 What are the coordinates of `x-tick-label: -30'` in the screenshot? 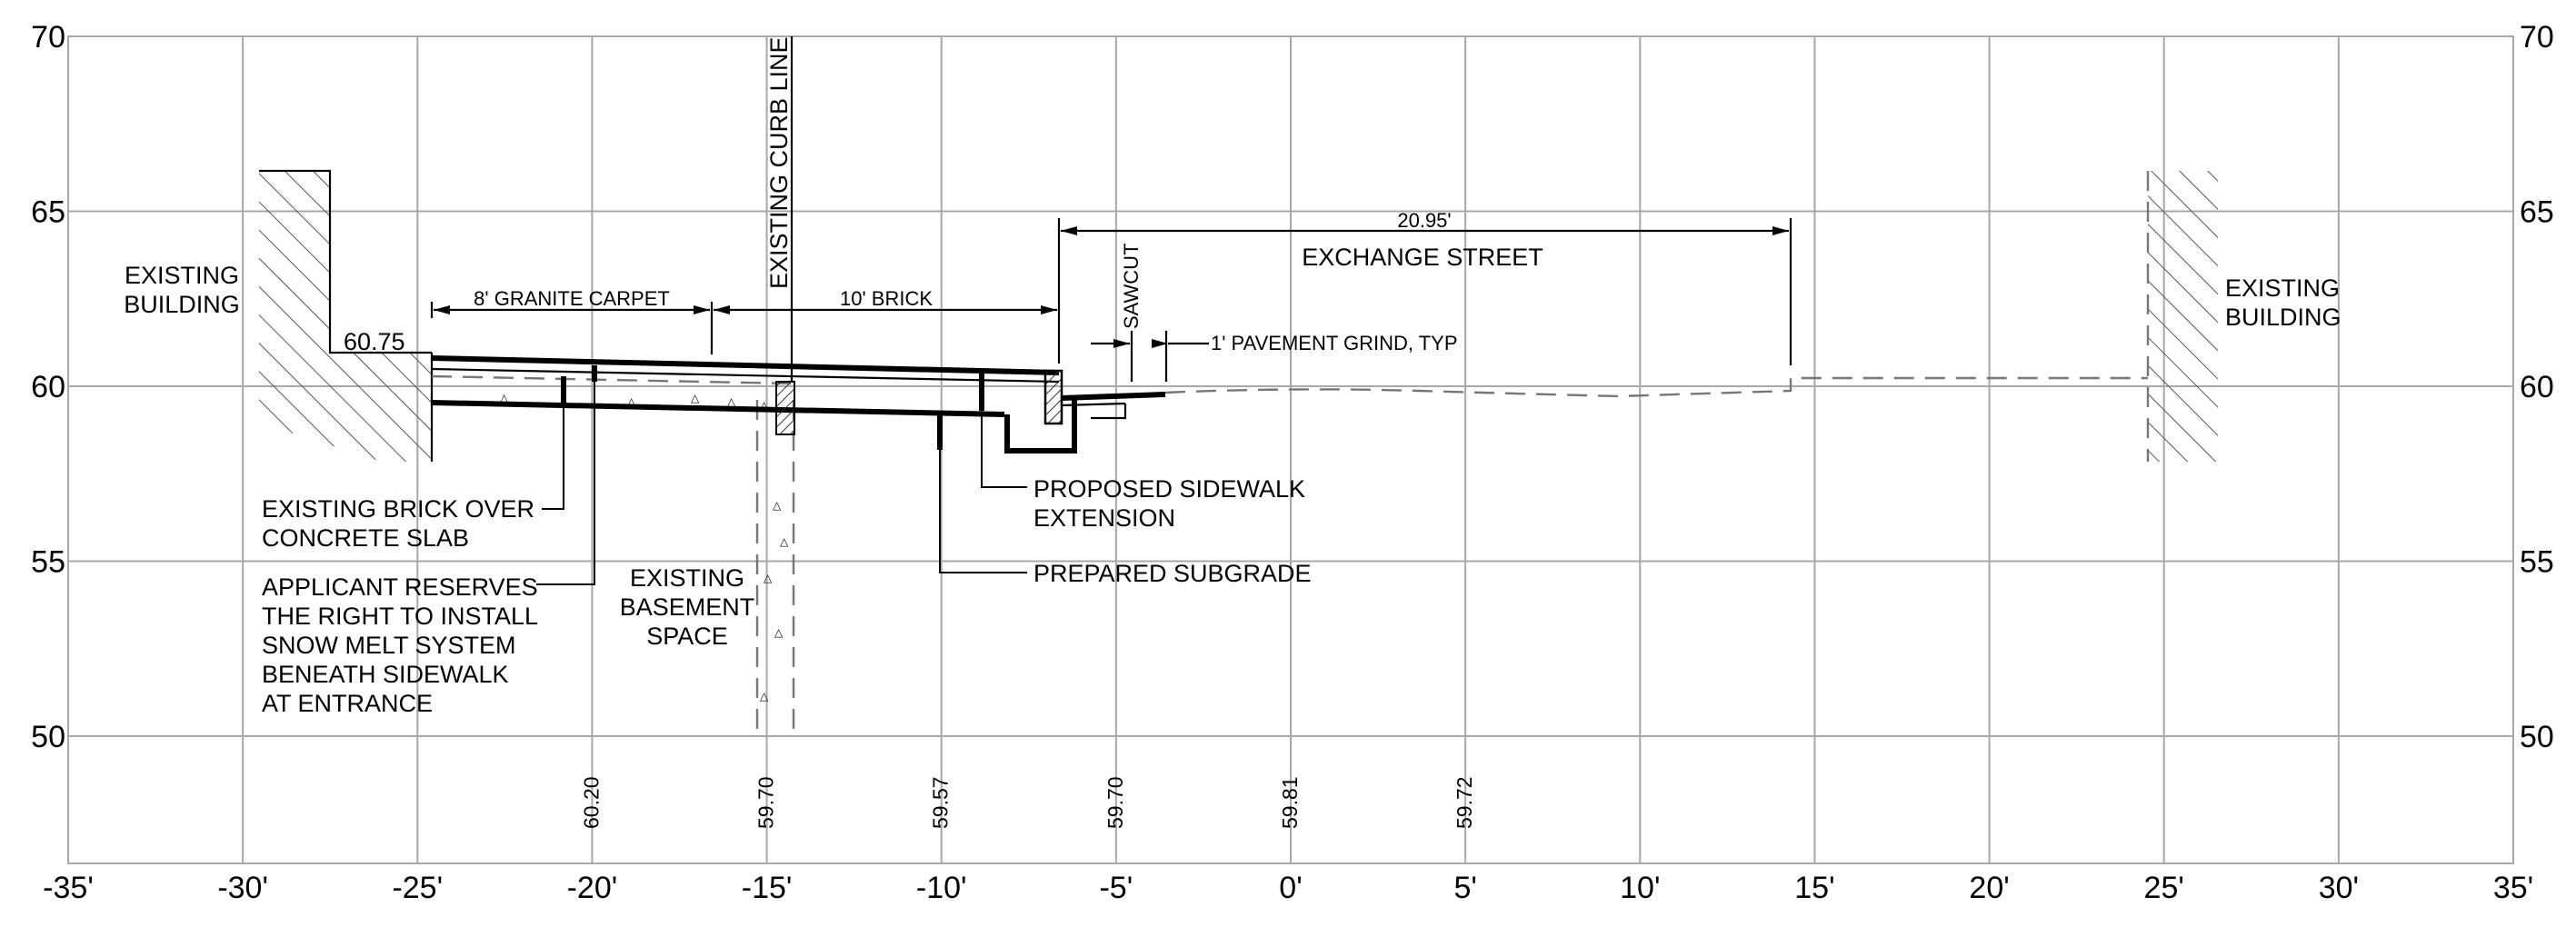 It's located at (242, 888).